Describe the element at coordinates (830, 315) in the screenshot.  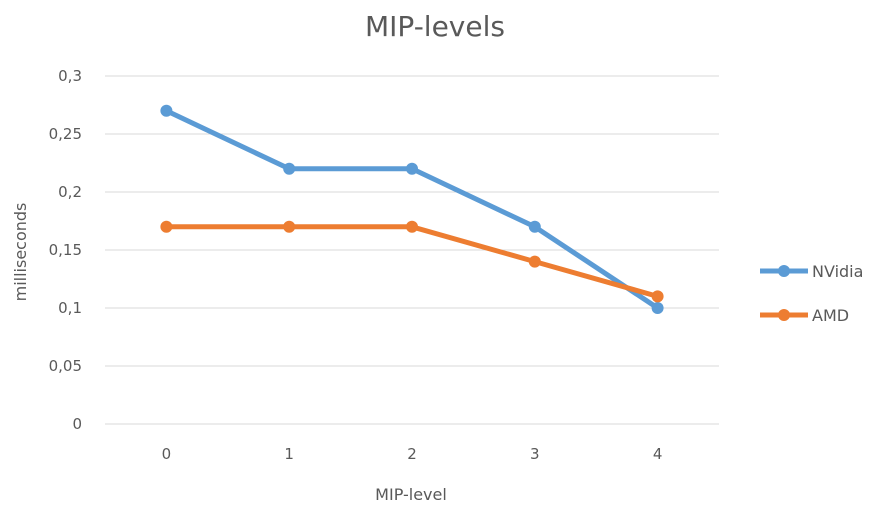
I see `legend-label-amd: AMD` at that location.